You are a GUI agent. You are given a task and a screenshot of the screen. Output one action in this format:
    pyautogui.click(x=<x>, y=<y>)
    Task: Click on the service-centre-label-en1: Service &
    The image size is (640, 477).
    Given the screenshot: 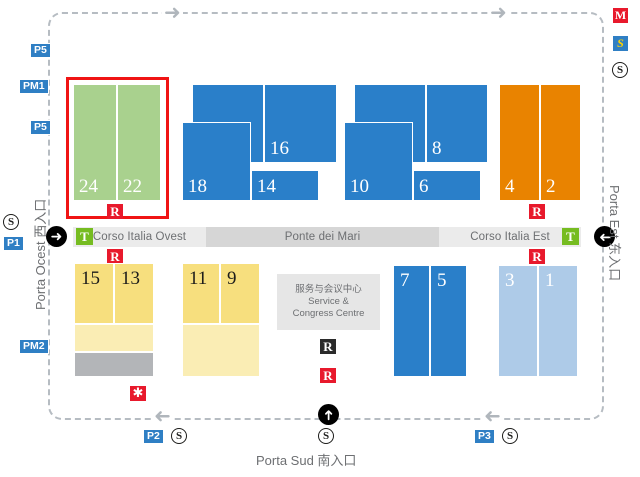 What is the action you would take?
    pyautogui.click(x=328, y=301)
    